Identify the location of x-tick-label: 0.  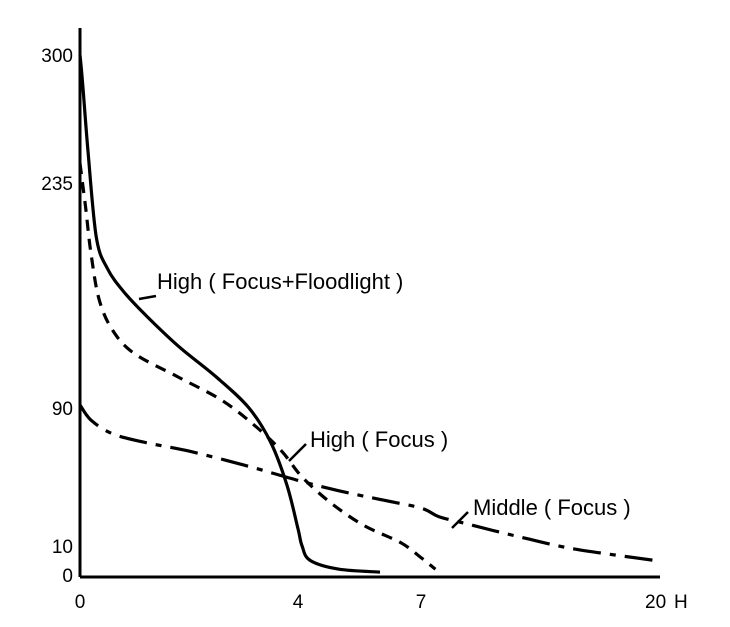
(80, 602).